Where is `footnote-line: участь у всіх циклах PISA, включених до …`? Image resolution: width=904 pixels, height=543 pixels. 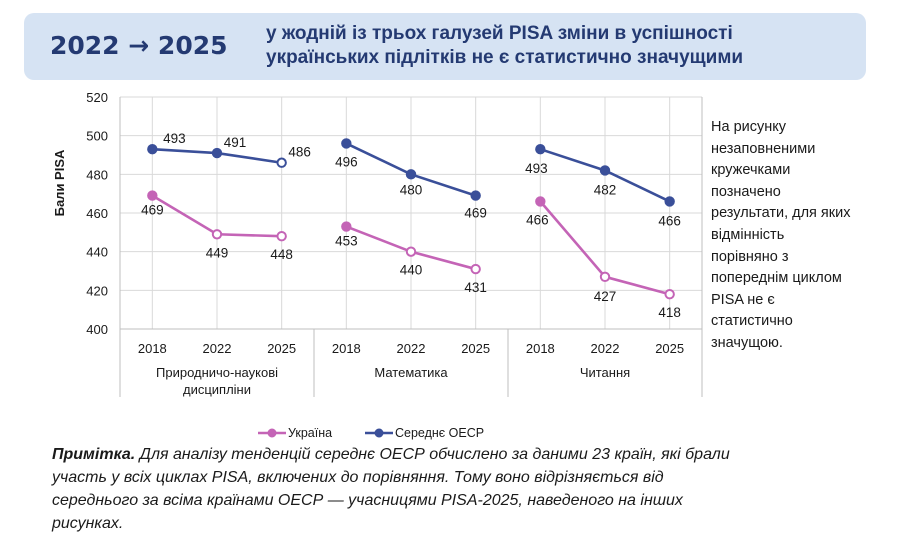 footnote-line: участь у всіх циклах PISA, включених до … is located at coordinates (358, 477).